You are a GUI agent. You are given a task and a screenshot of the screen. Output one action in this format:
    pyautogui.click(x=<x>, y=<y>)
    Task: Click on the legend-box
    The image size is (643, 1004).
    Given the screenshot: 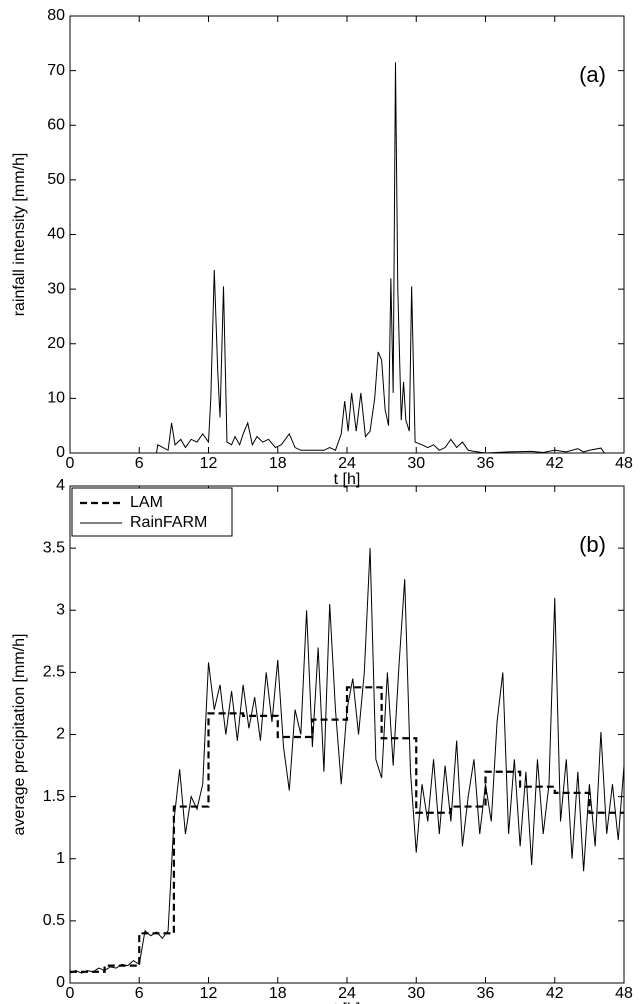 What is the action you would take?
    pyautogui.click(x=152, y=512)
    